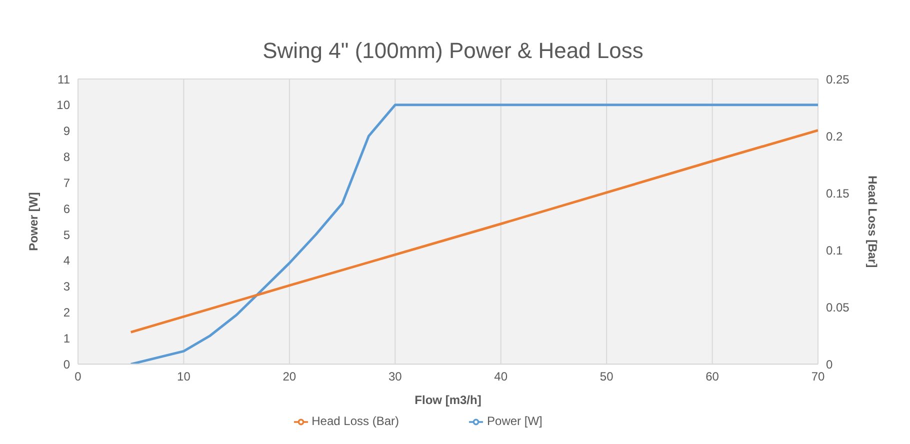 This screenshot has height=444, width=910. What do you see at coordinates (838, 193) in the screenshot?
I see `y2-tick-label: 0.15` at bounding box center [838, 193].